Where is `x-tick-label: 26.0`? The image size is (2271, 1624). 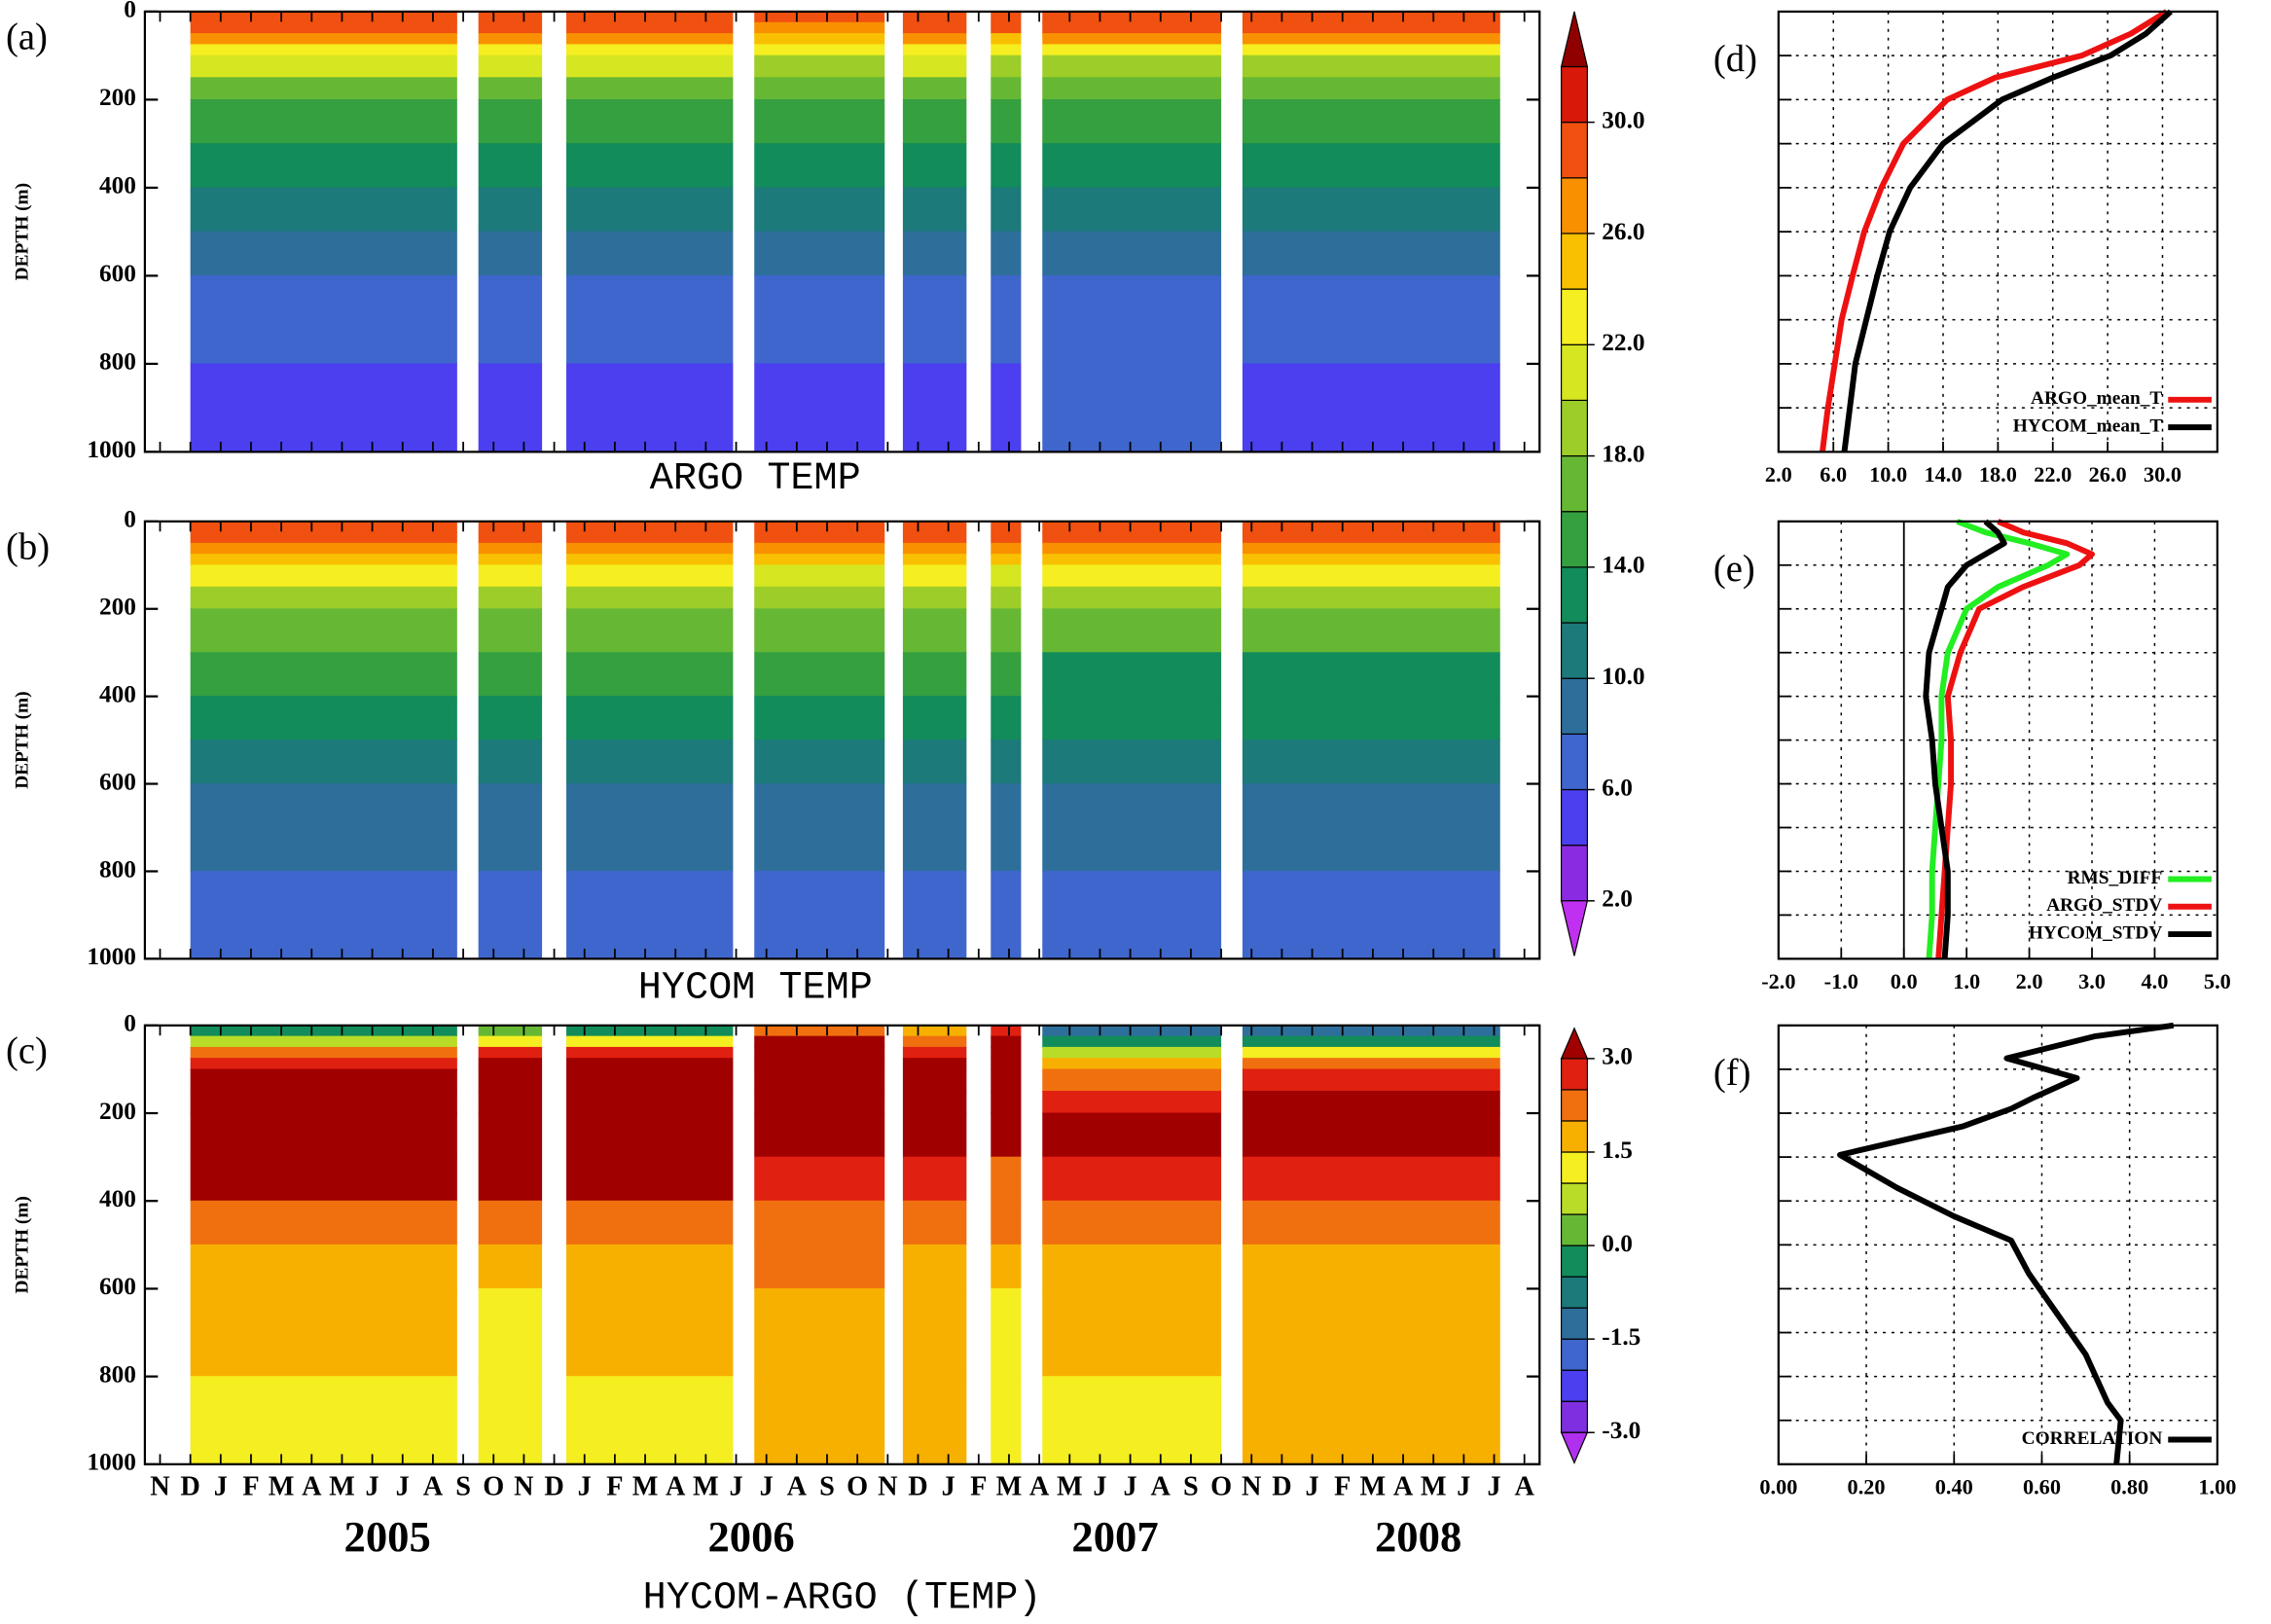
x-tick-label: 26.0 is located at coordinates (2108, 474).